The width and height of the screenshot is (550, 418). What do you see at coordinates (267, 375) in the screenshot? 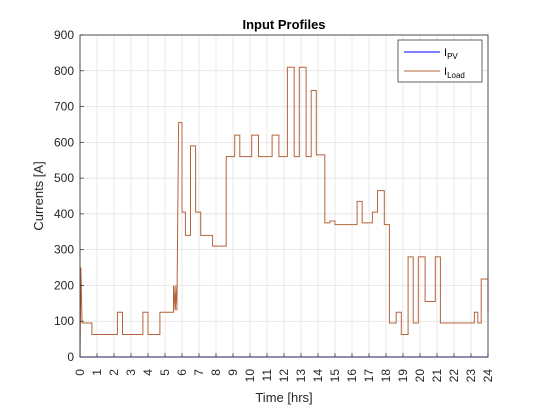
I see `x-tick-label: 11` at bounding box center [267, 375].